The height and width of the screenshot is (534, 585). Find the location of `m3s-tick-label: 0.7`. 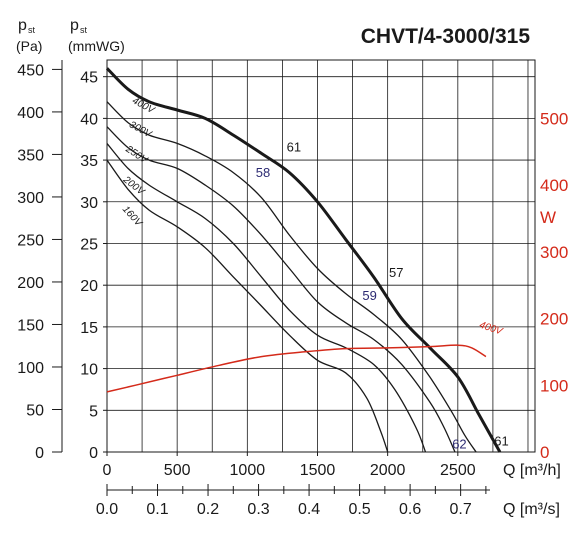

m3s-tick-label: 0.7 is located at coordinates (461, 509).